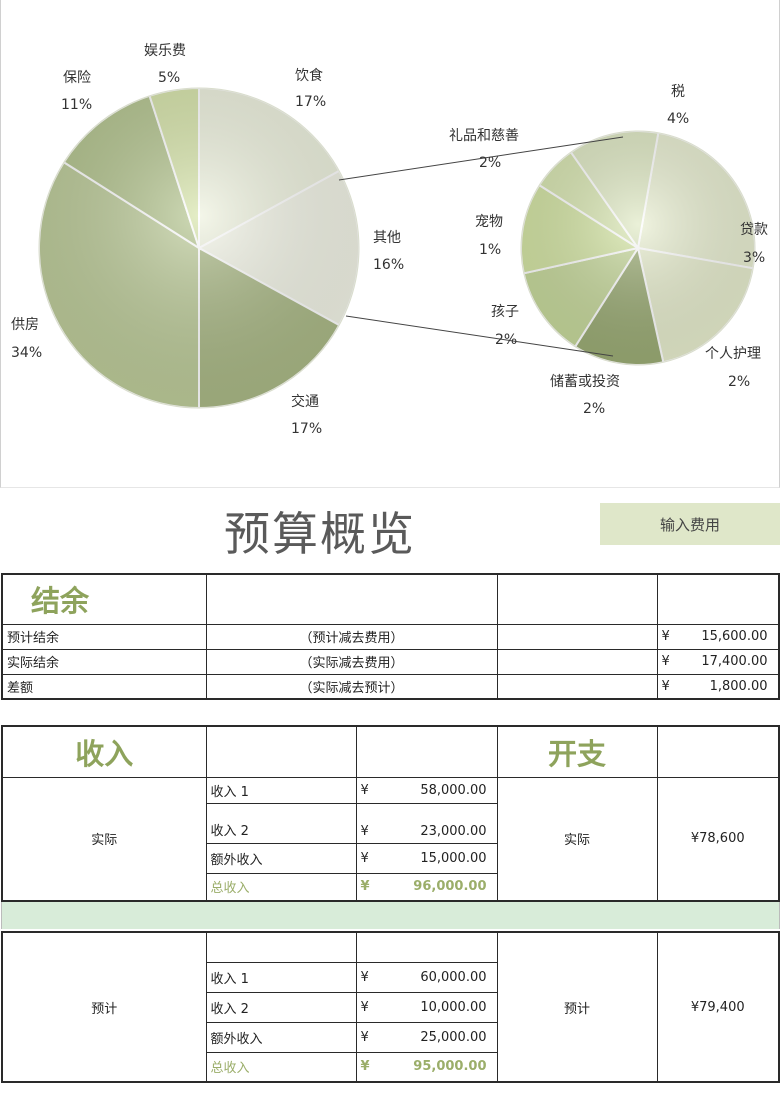  Describe the element at coordinates (306, 429) in the screenshot. I see `pie-pct-transport: 17%` at that location.